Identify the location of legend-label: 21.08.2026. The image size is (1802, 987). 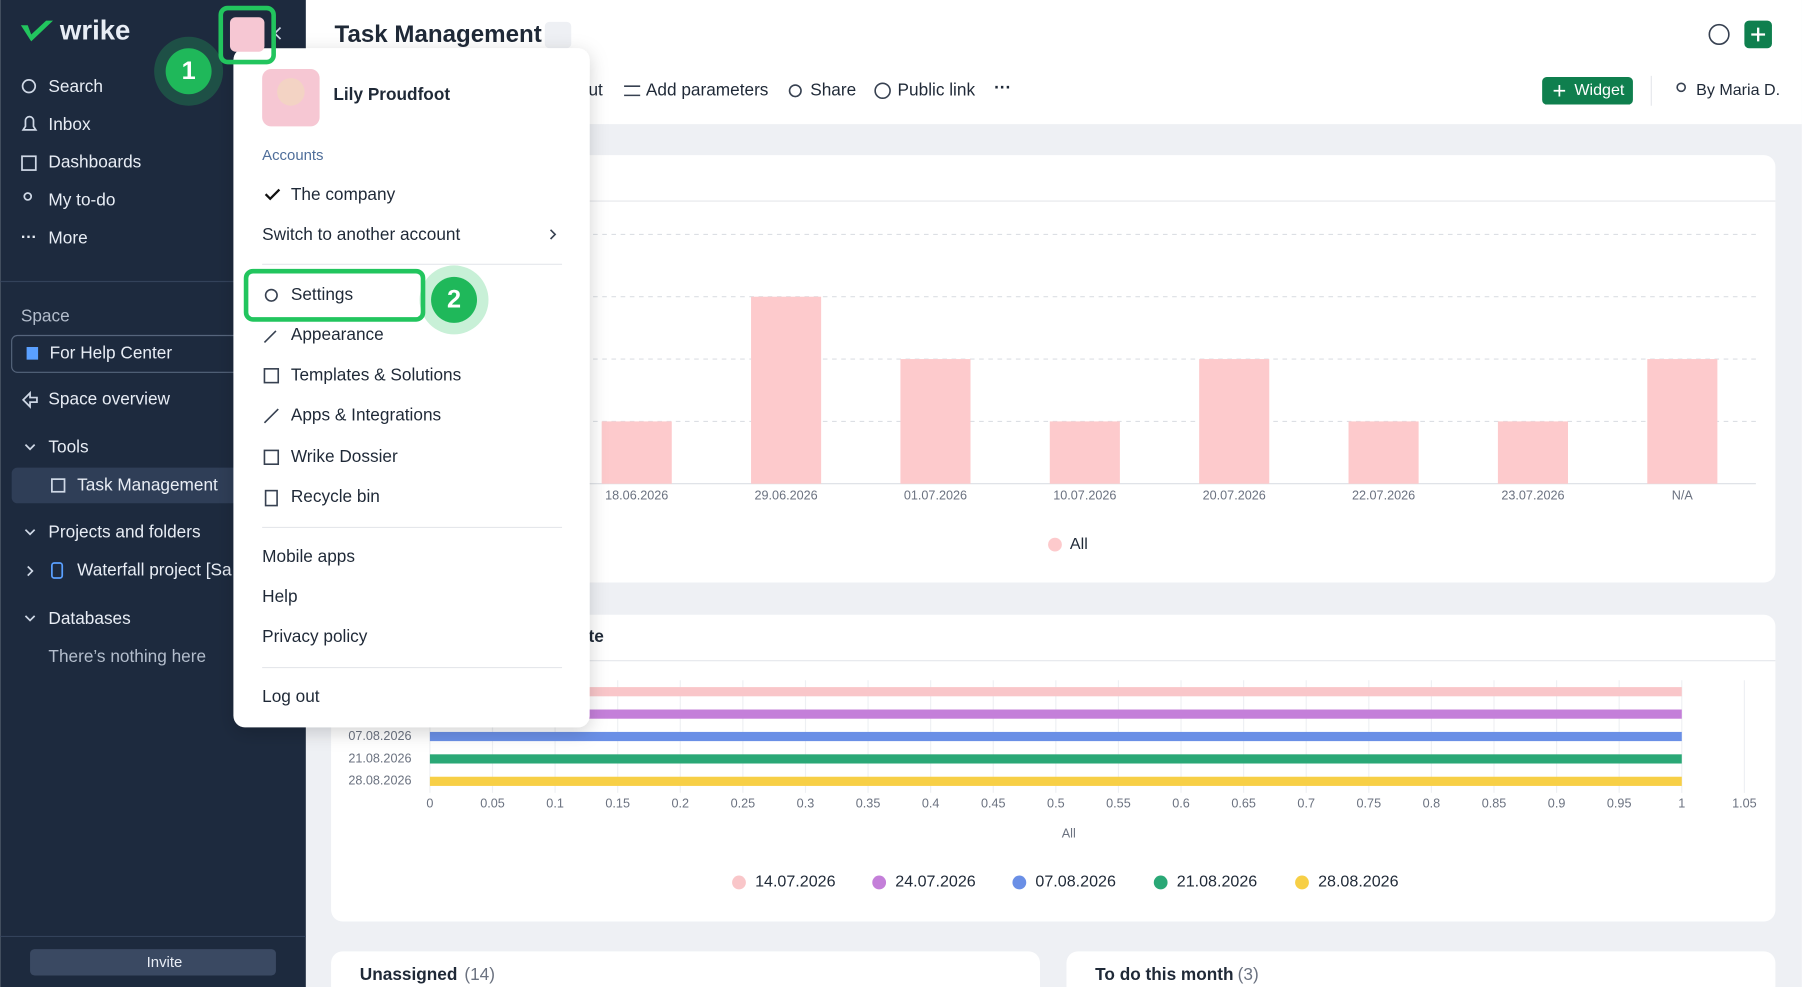
(1217, 882).